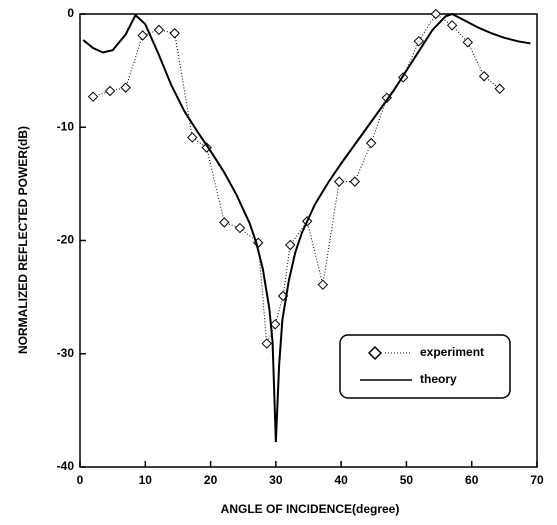 The height and width of the screenshot is (525, 557). Describe the element at coordinates (341, 480) in the screenshot. I see `x-tick-label: 40` at that location.